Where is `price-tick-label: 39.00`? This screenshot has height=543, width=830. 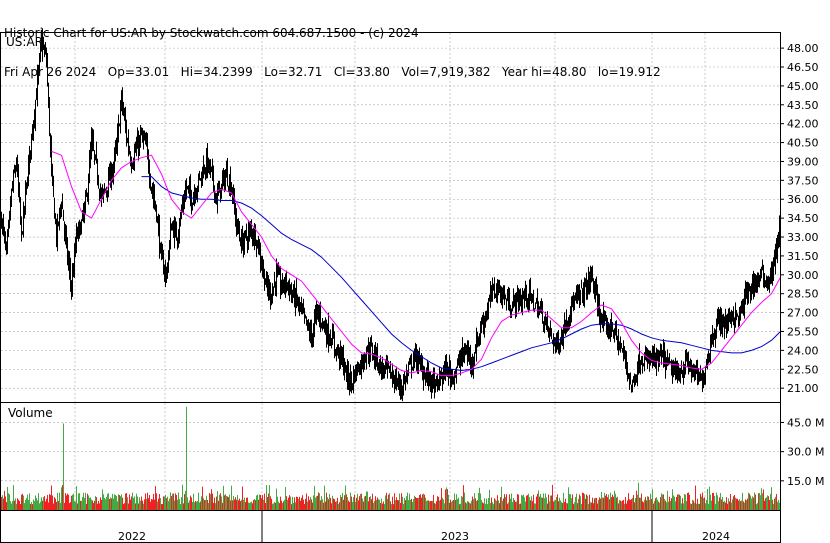
price-tick-label: 39.00 is located at coordinates (803, 161).